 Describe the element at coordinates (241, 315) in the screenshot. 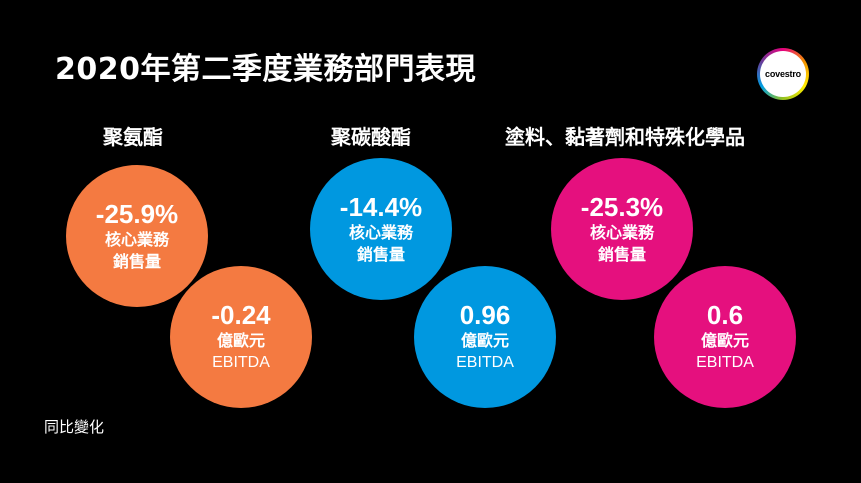

I see `ebitda-value: -0.24` at that location.